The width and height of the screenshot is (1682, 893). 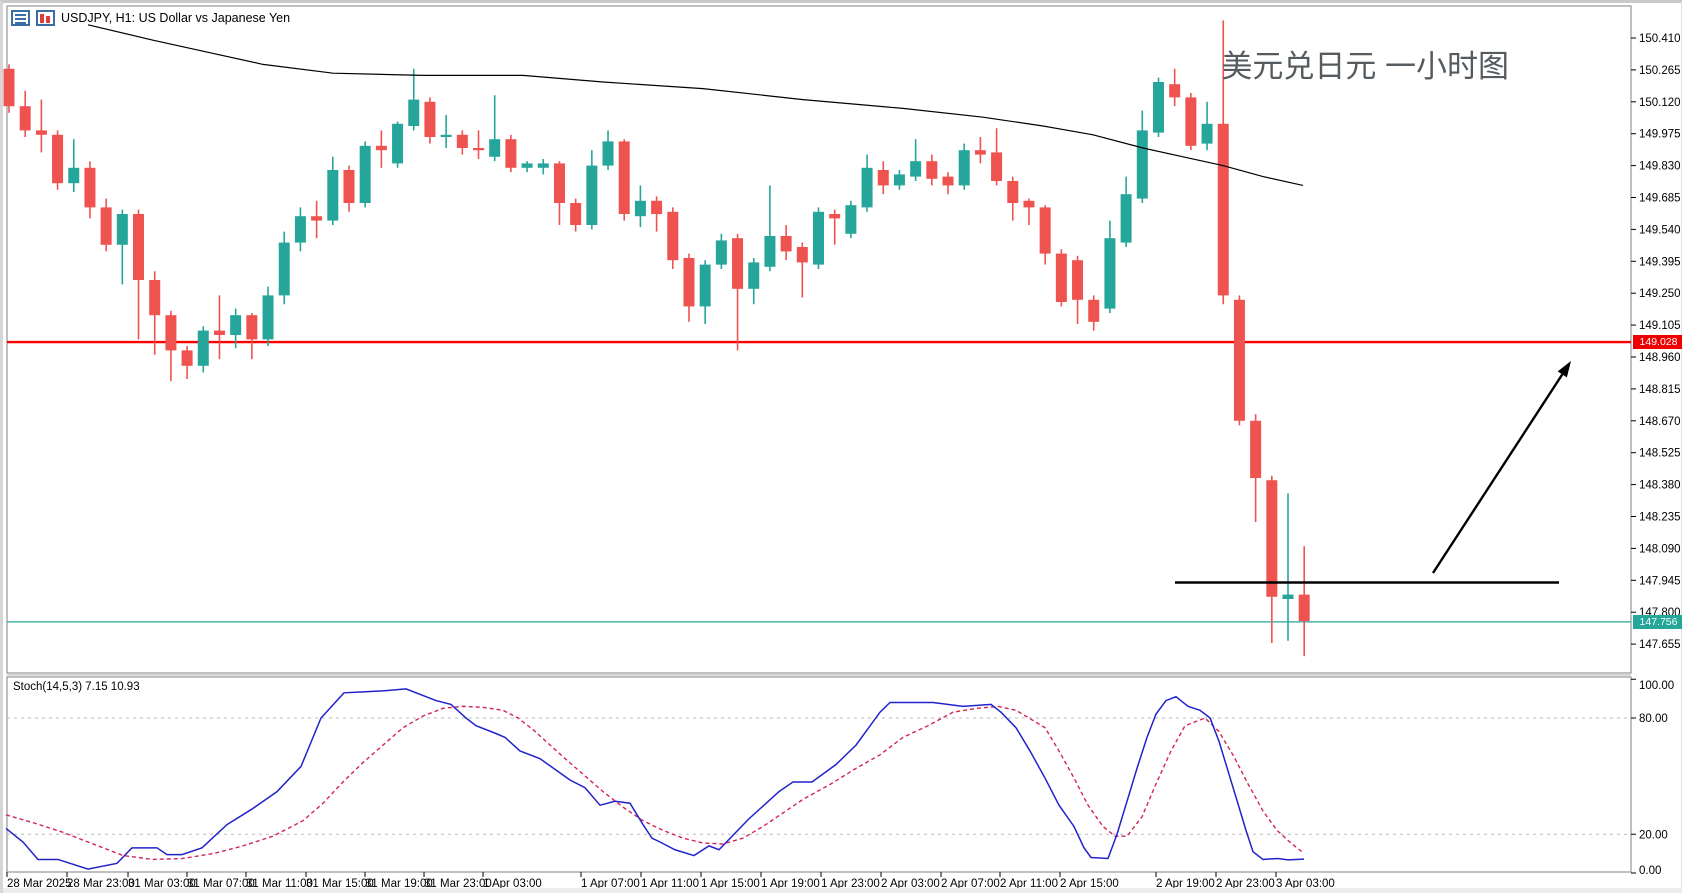 What do you see at coordinates (970, 884) in the screenshot?
I see `time-tick-label: 2 Apr 07:00` at bounding box center [970, 884].